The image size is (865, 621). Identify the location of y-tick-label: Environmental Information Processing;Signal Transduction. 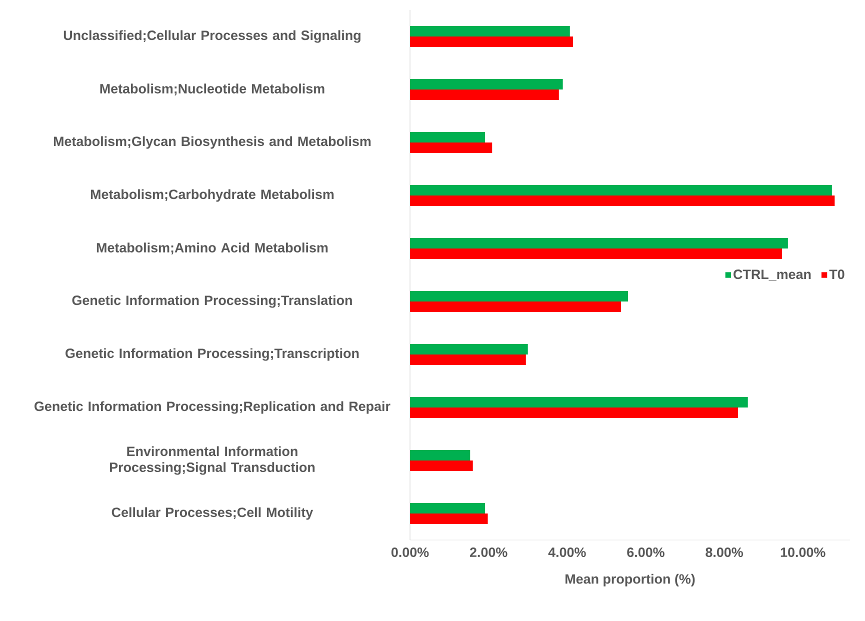
(212, 460).